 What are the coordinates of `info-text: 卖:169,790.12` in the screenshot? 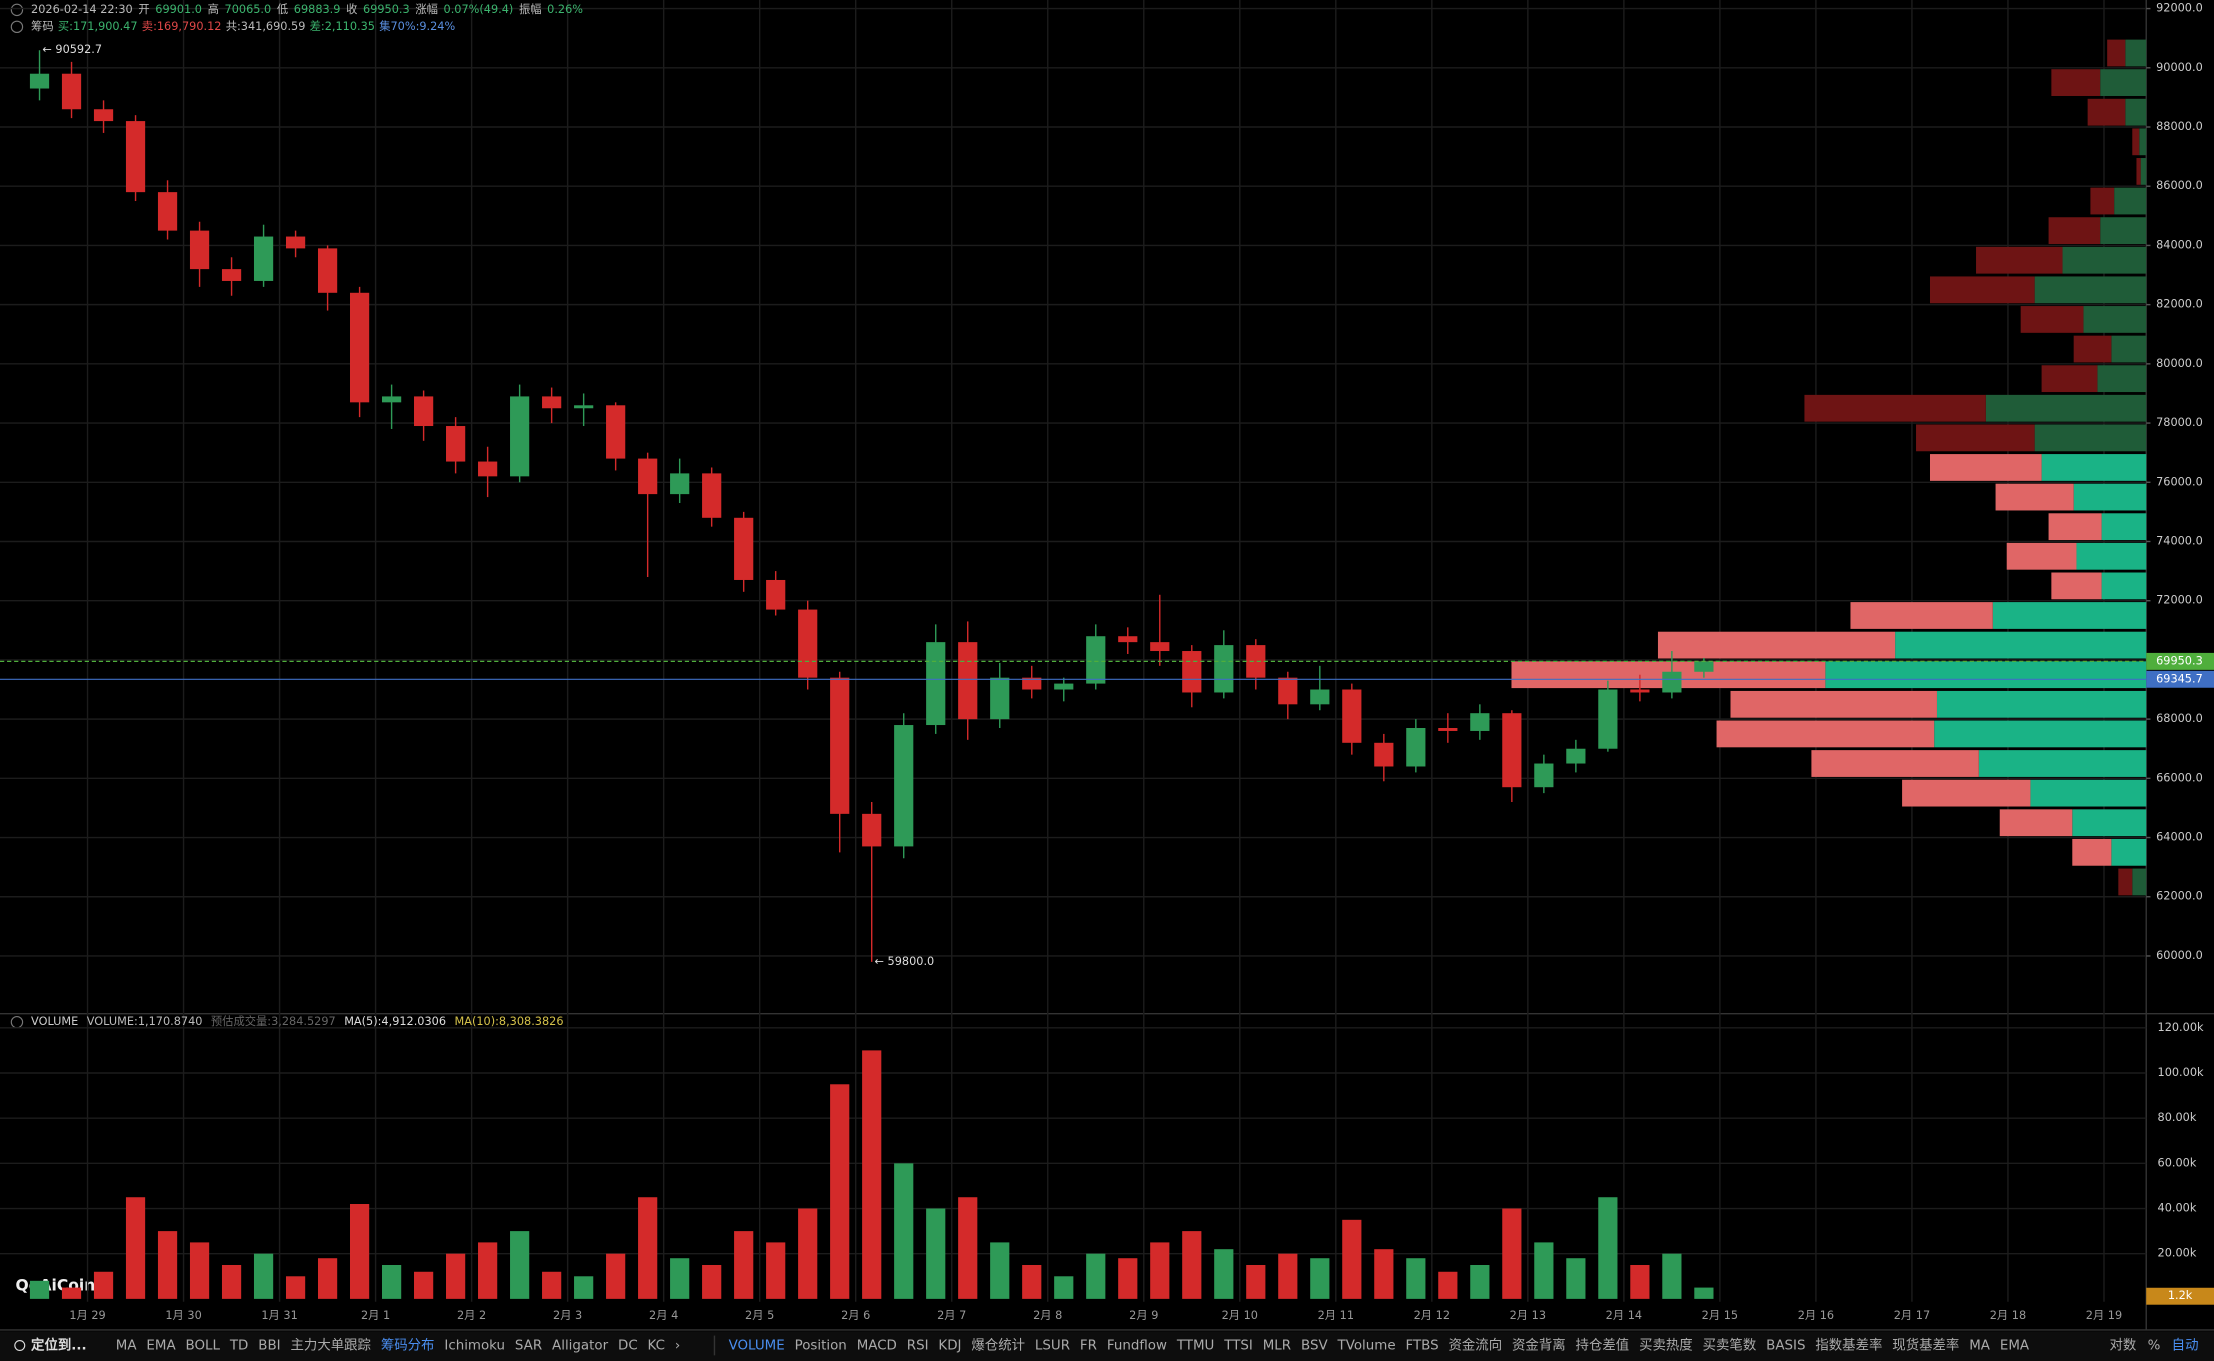 It's located at (182, 26).